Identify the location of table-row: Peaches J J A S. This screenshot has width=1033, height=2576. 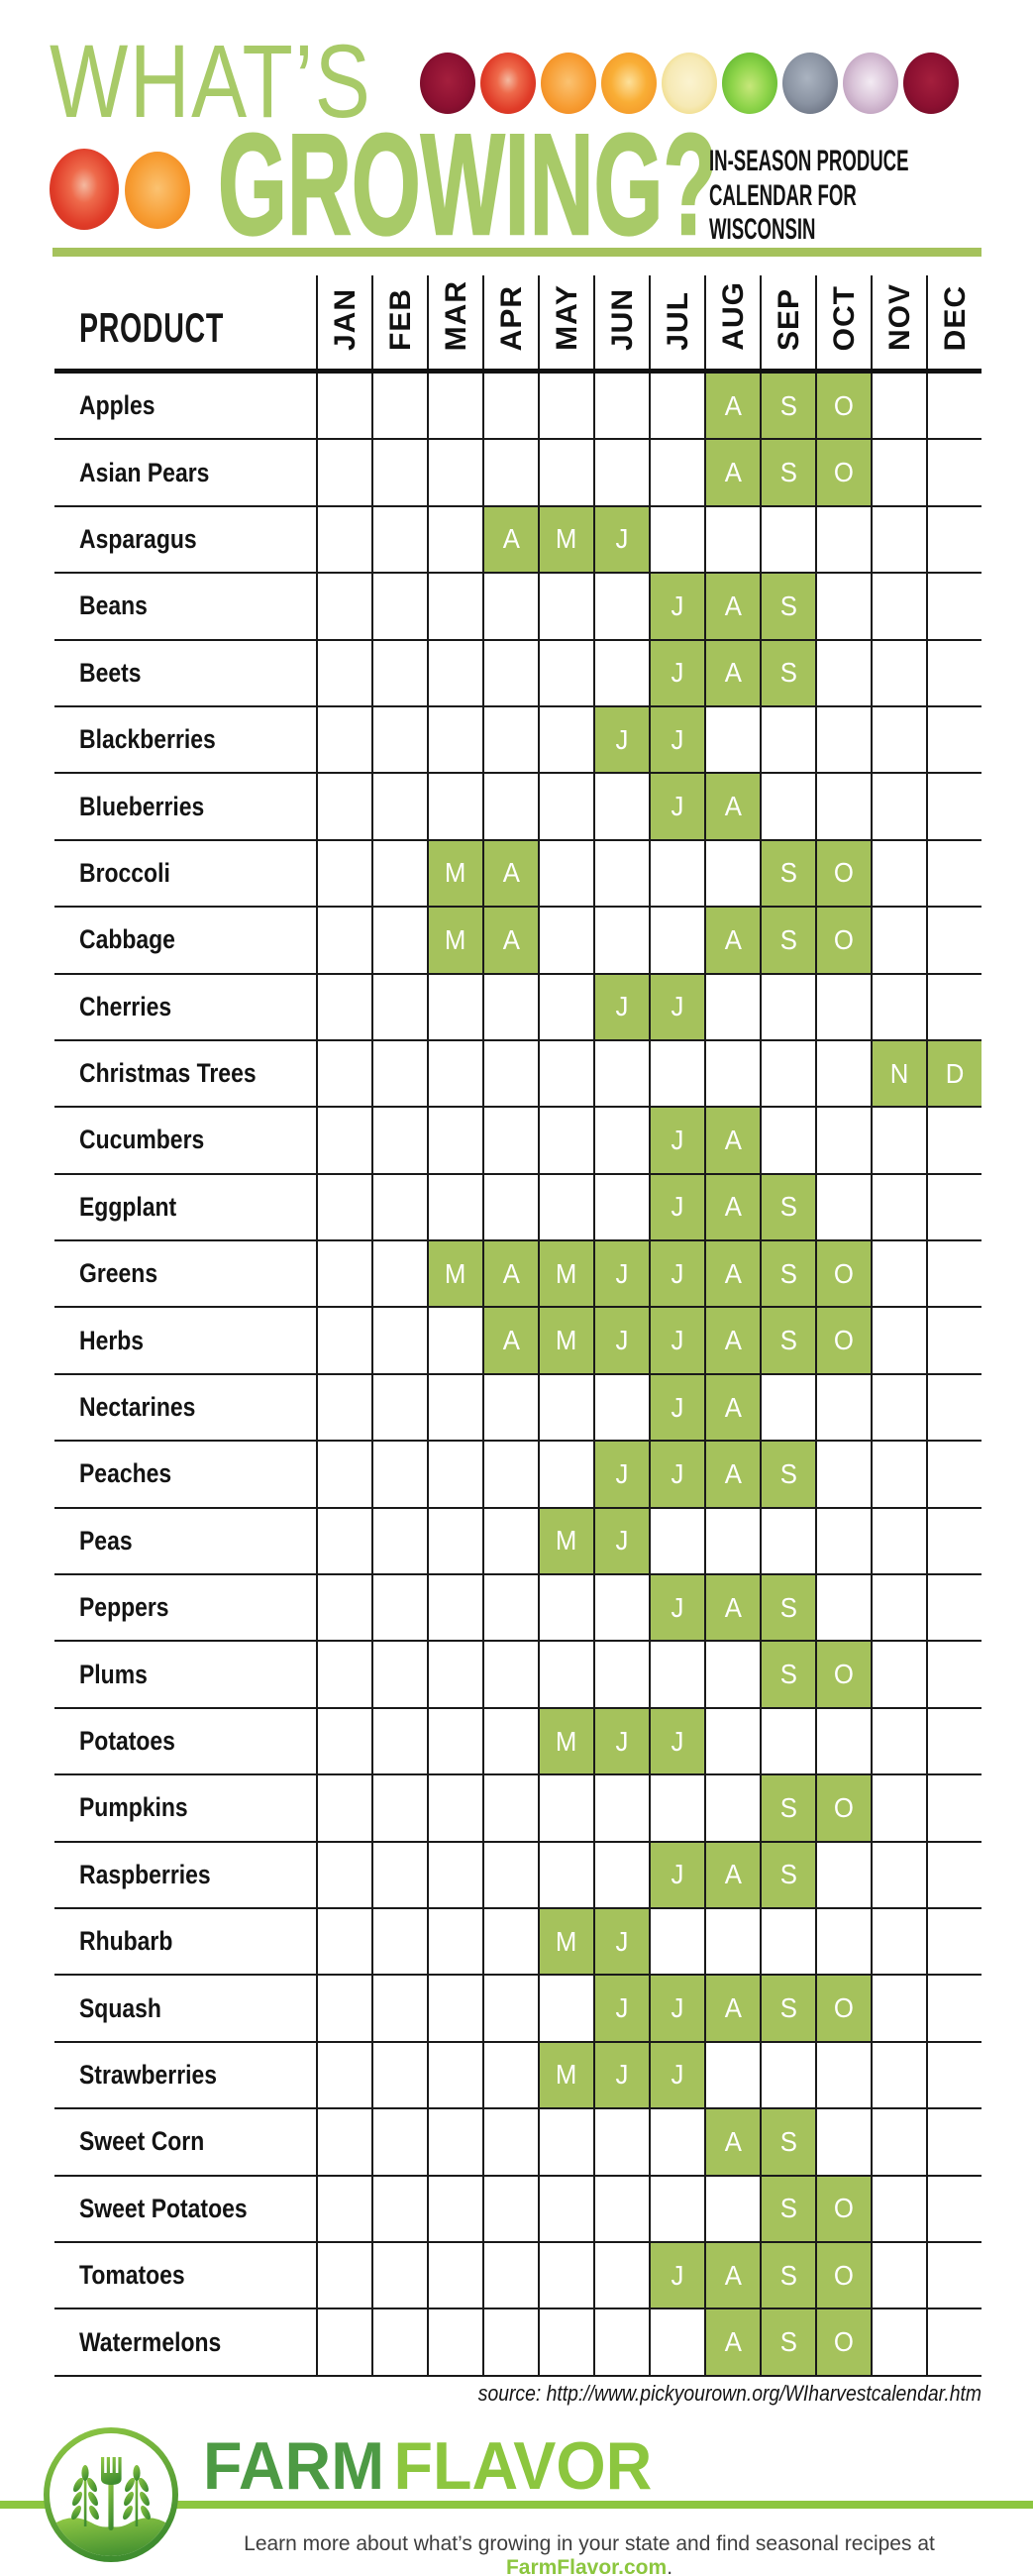
(517, 1475).